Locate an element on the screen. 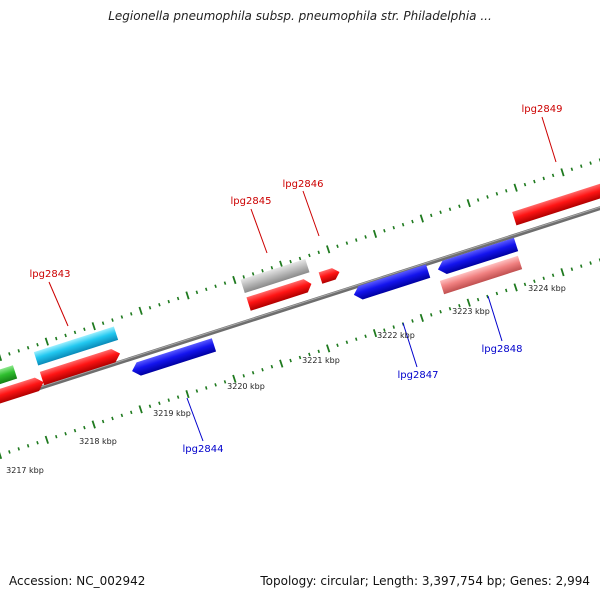  callout-line-lpg2849 is located at coordinates (549, 139).